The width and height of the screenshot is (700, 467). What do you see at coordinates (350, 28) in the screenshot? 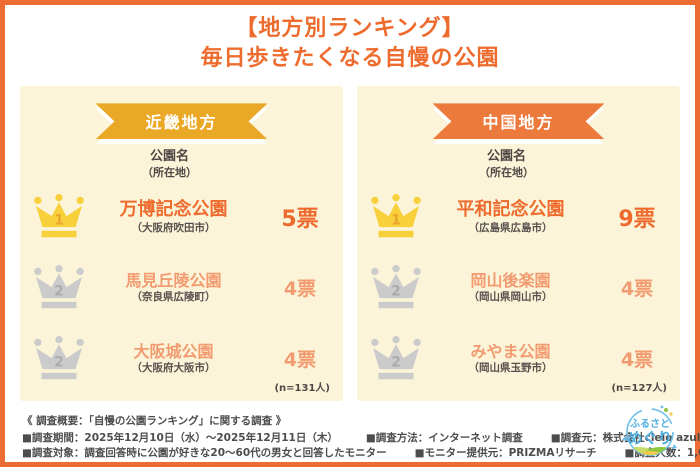
I see `page-title-line1: 【地方別ランキング】` at bounding box center [350, 28].